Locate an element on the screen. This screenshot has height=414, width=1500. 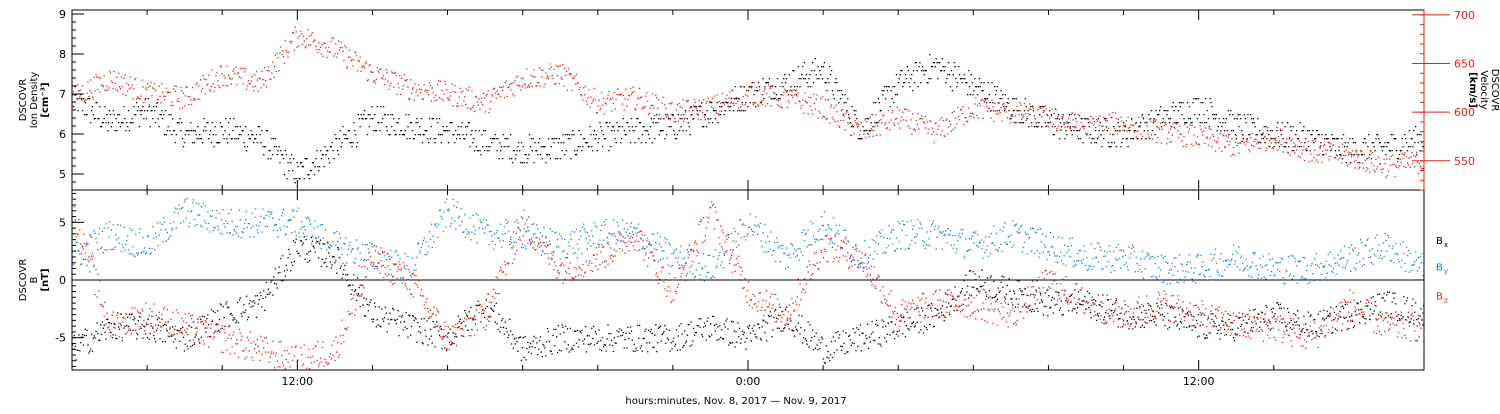
legend-label: B is located at coordinates (1439, 241).